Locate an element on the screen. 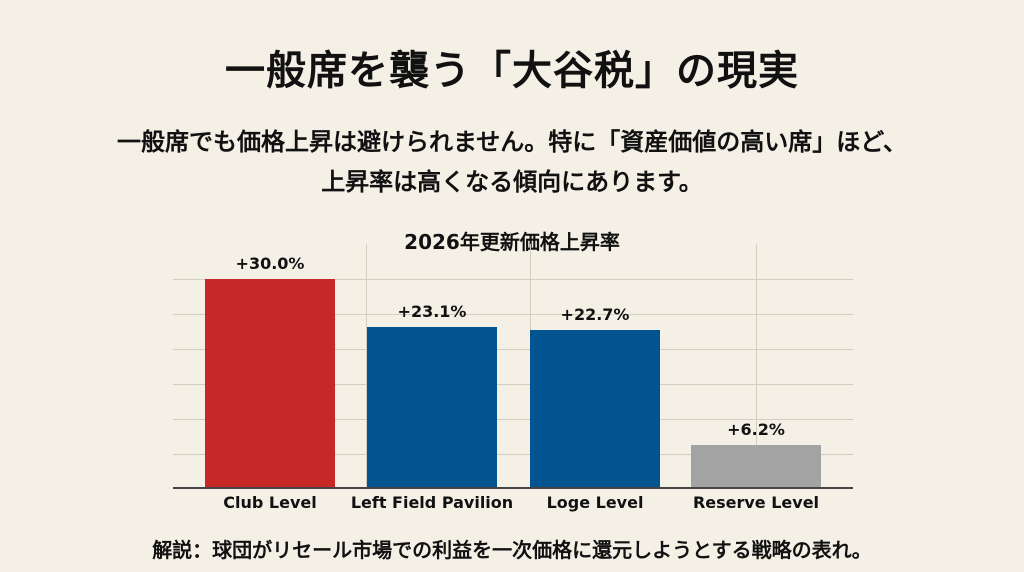  page-title: 一般席を襲う「大谷税」の現実 is located at coordinates (512, 71).